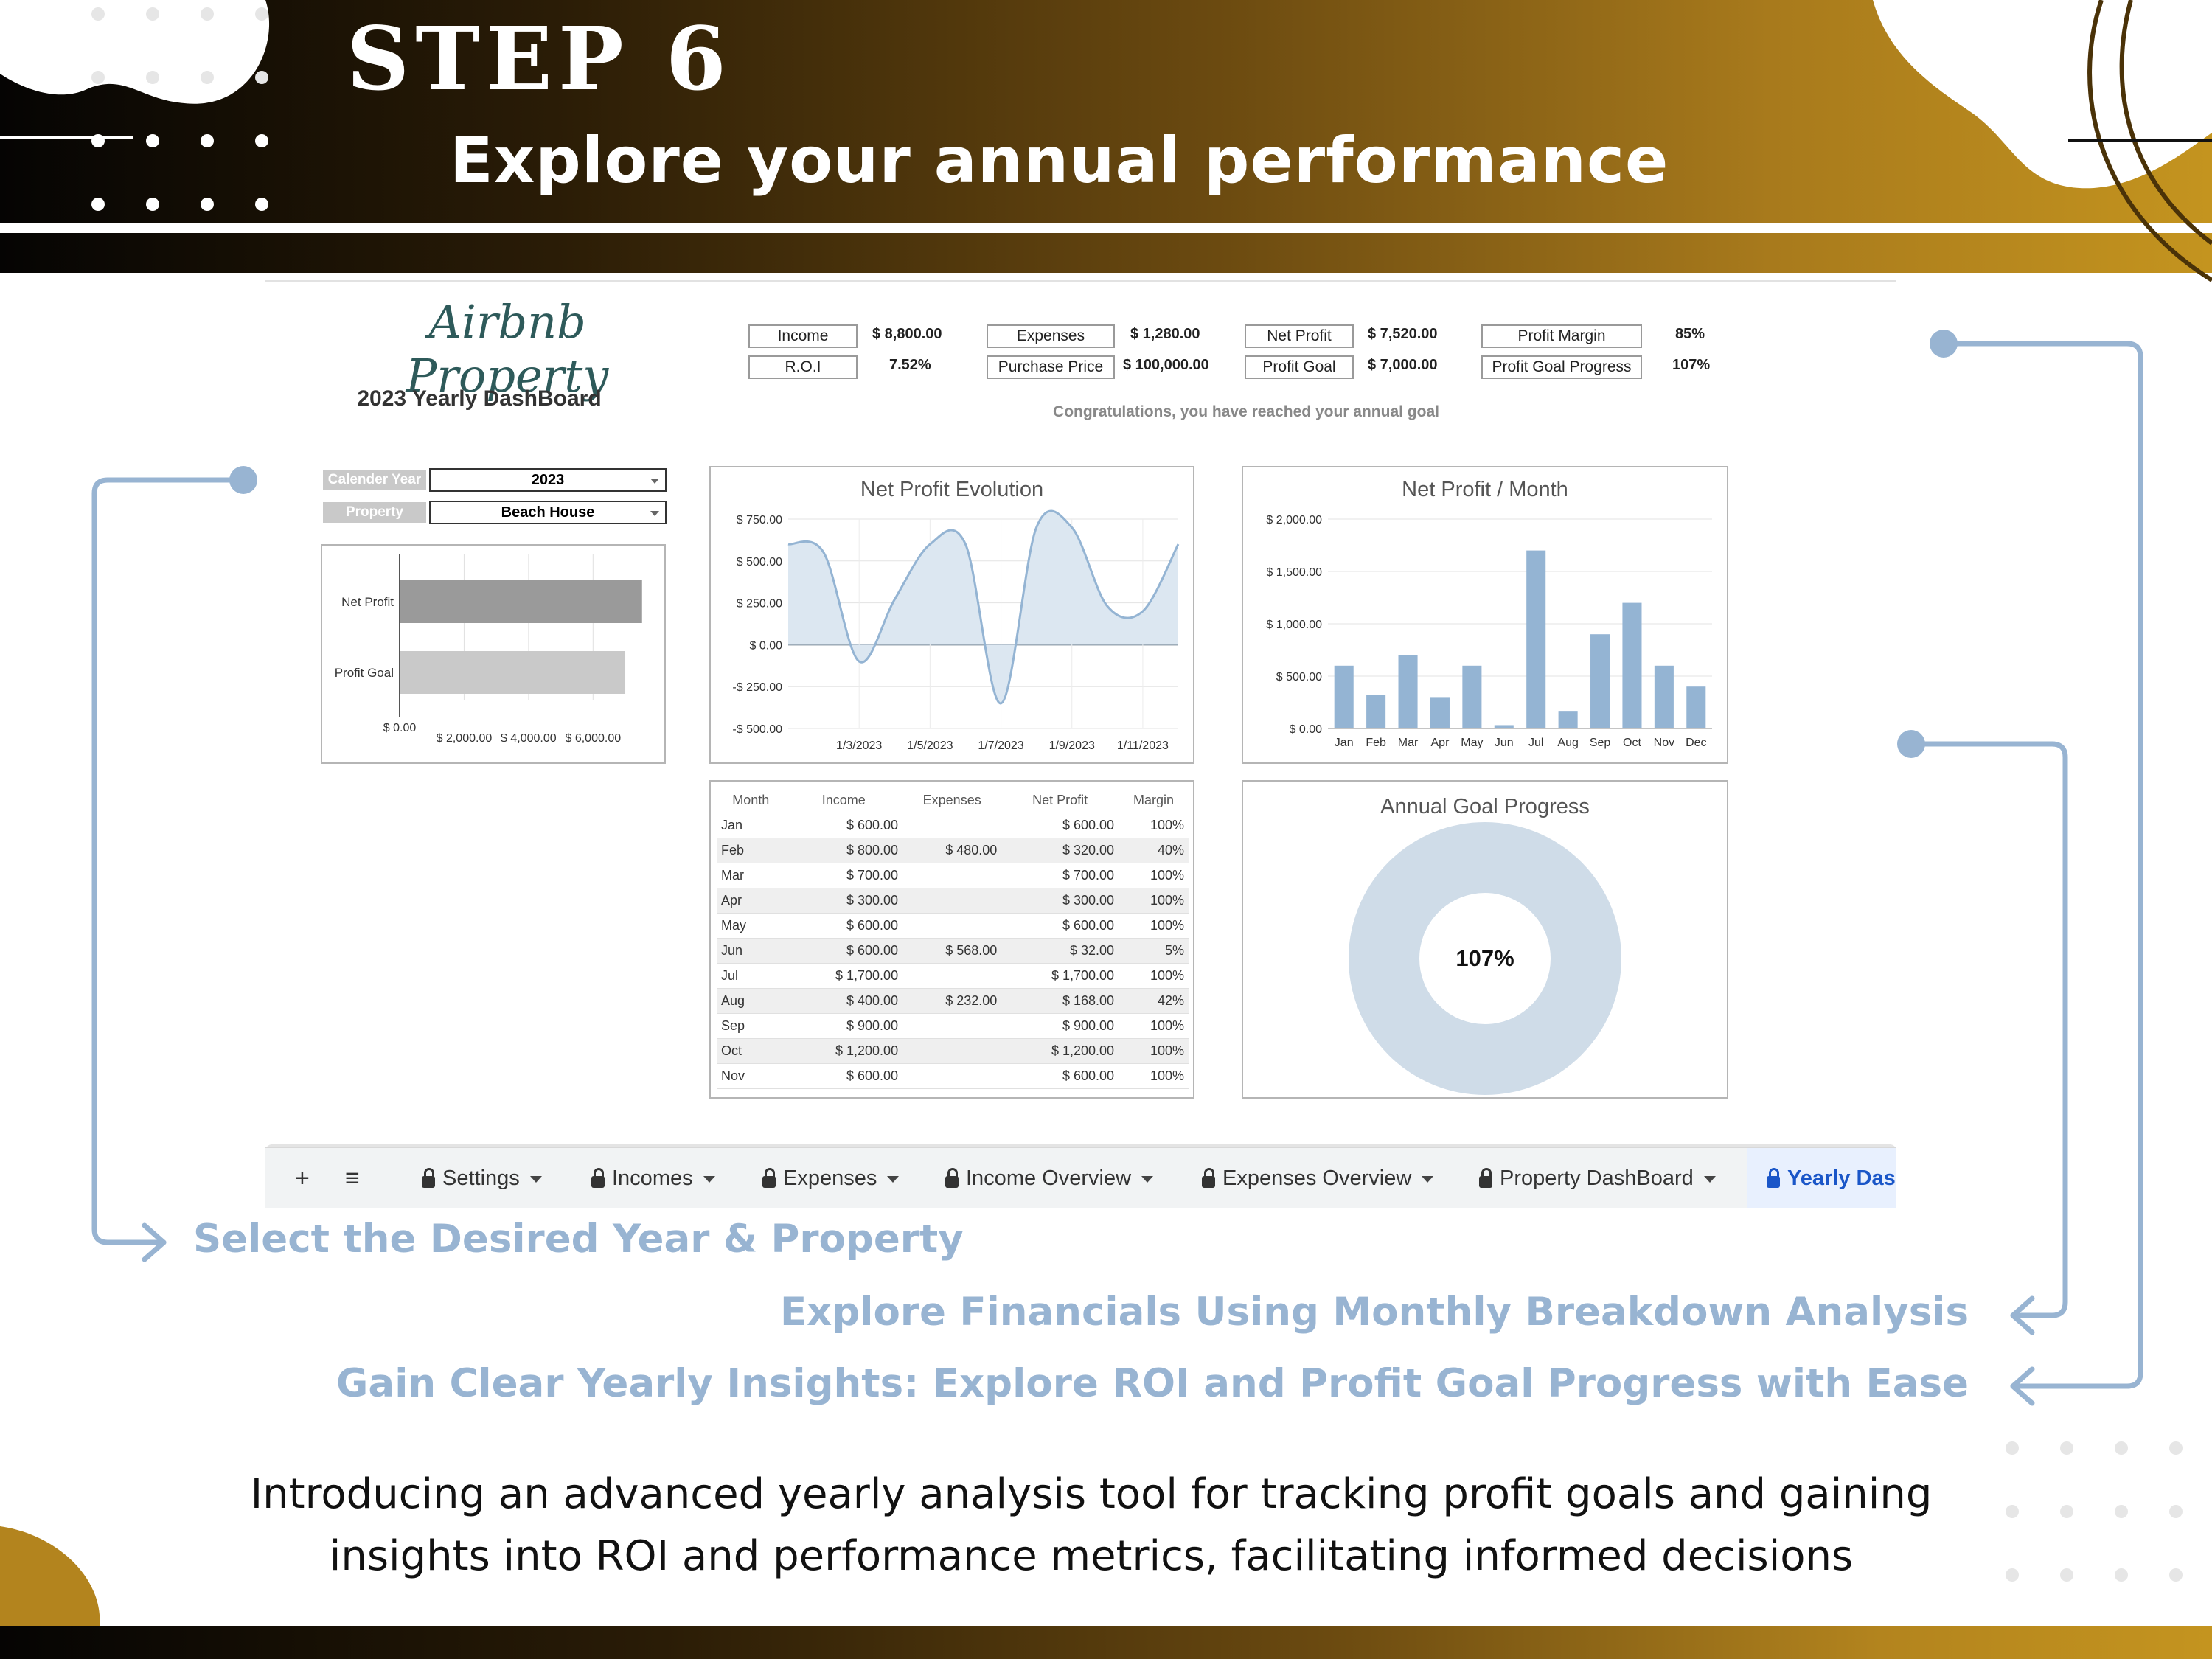 This screenshot has height=1659, width=2212. Describe the element at coordinates (302, 1178) in the screenshot. I see `add-sheet-button: +` at that location.